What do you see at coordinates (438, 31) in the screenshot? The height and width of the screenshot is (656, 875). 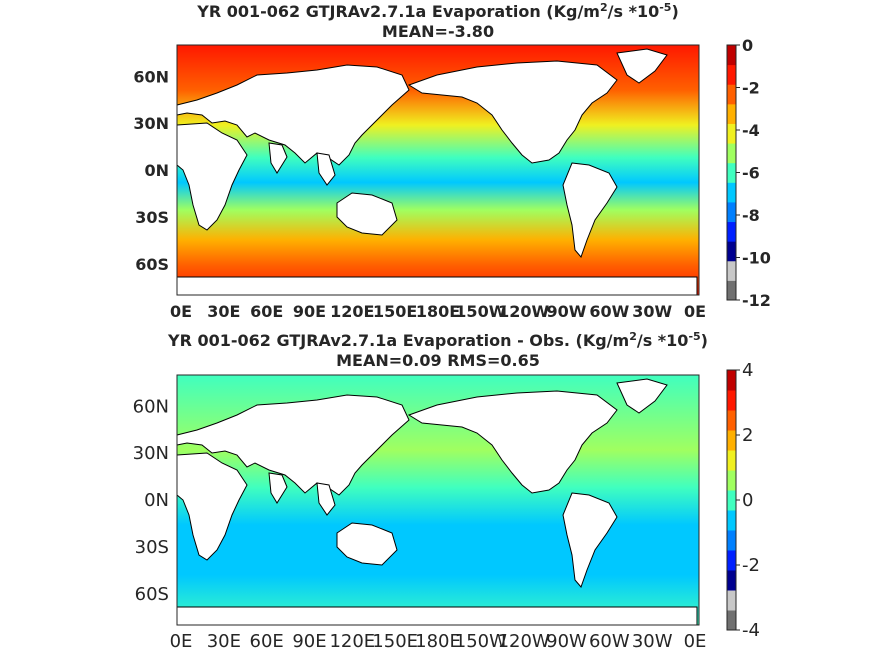 I see `panel-1-subtitle: MEAN=-3.80` at bounding box center [438, 31].